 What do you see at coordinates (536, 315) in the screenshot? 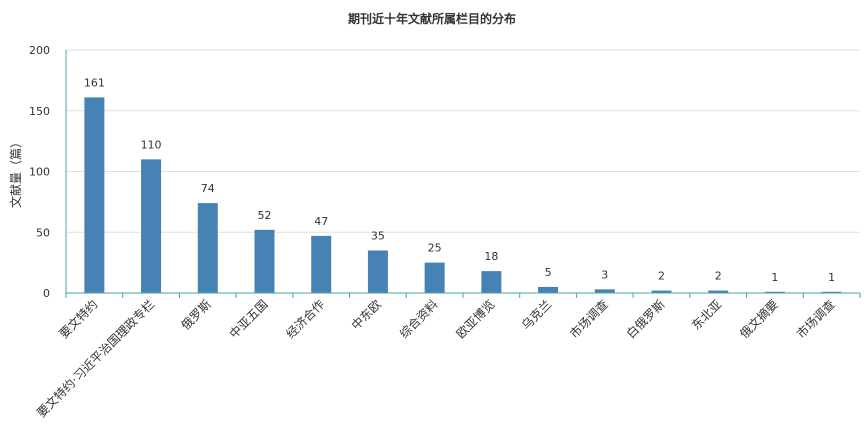
I see `x-tick-label: 乌克兰` at bounding box center [536, 315].